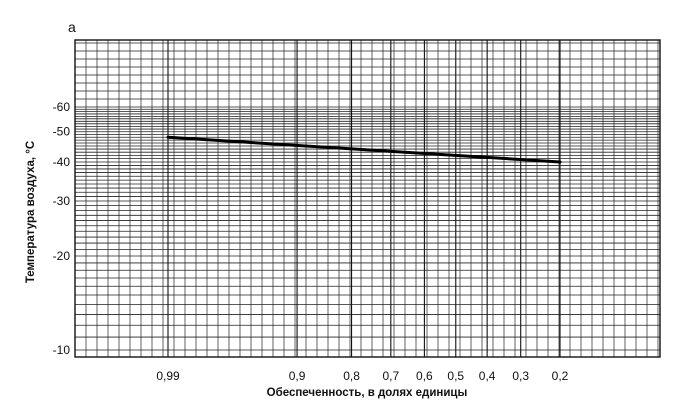 The height and width of the screenshot is (415, 674). Describe the element at coordinates (297, 376) in the screenshot. I see `x-tick-label-1: 0,9` at that location.